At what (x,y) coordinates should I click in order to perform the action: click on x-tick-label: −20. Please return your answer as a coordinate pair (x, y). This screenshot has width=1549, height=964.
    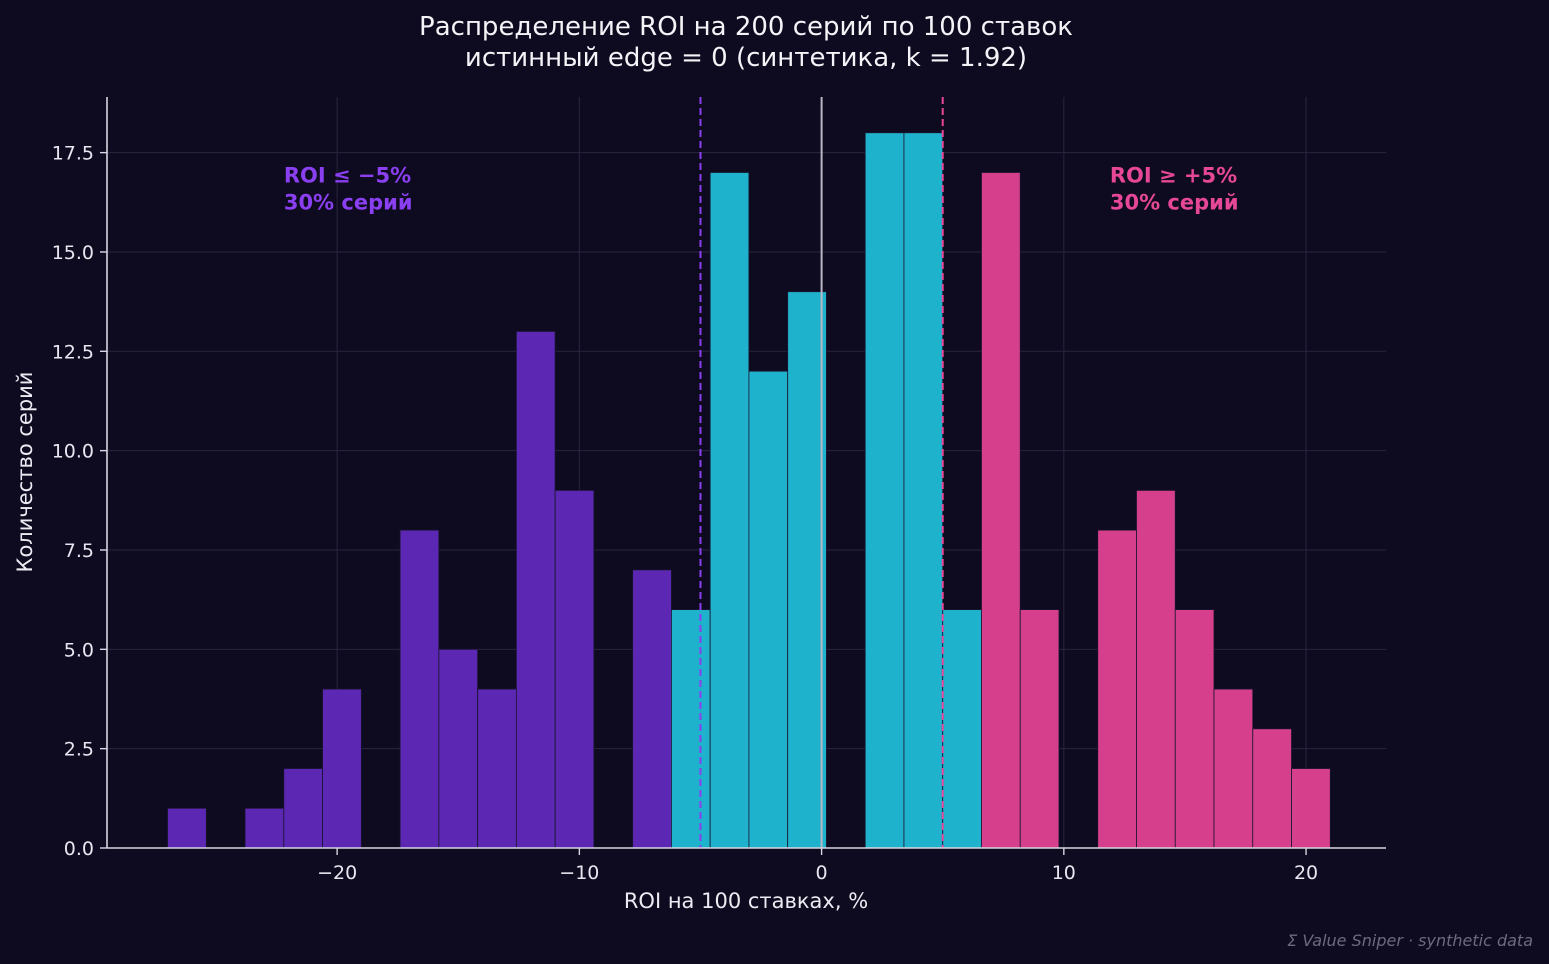
    Looking at the image, I should click on (337, 873).